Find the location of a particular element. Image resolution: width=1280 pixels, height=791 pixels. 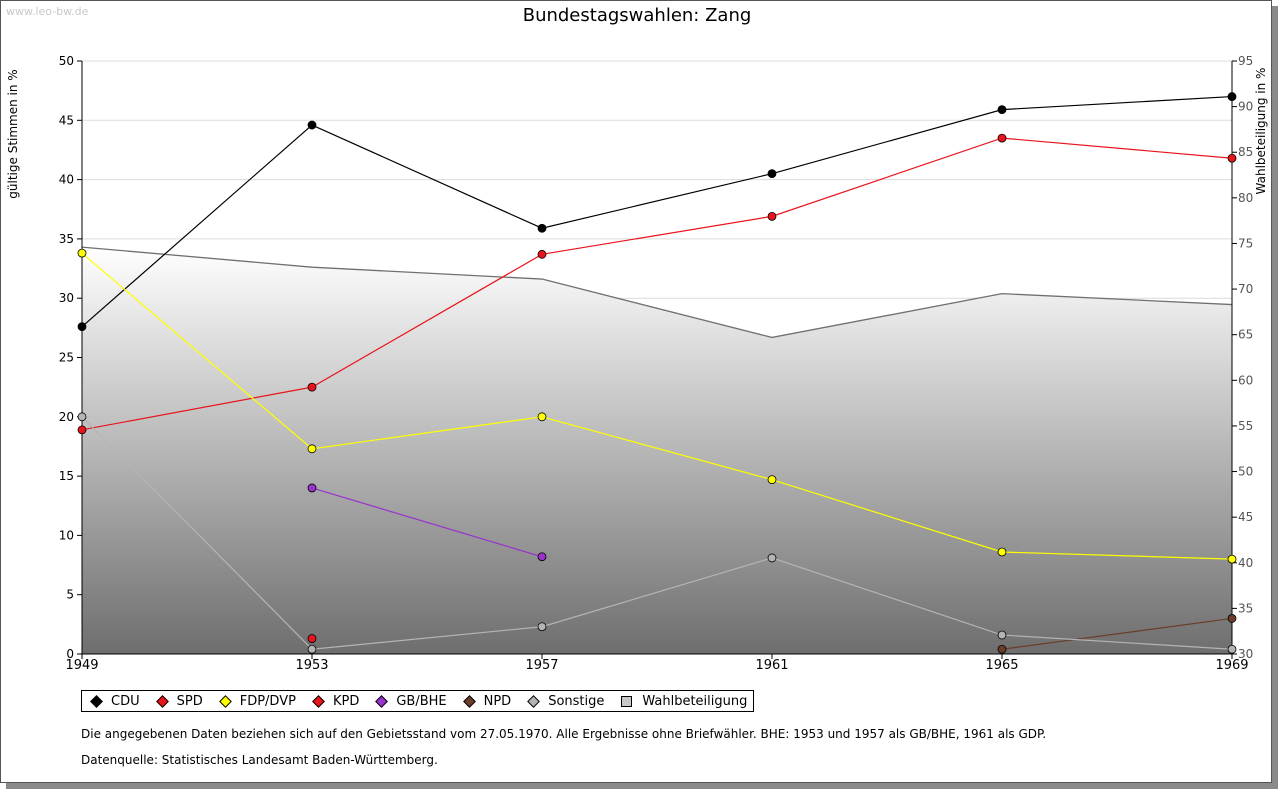

y-tick-label-30: 30 is located at coordinates (66, 298).